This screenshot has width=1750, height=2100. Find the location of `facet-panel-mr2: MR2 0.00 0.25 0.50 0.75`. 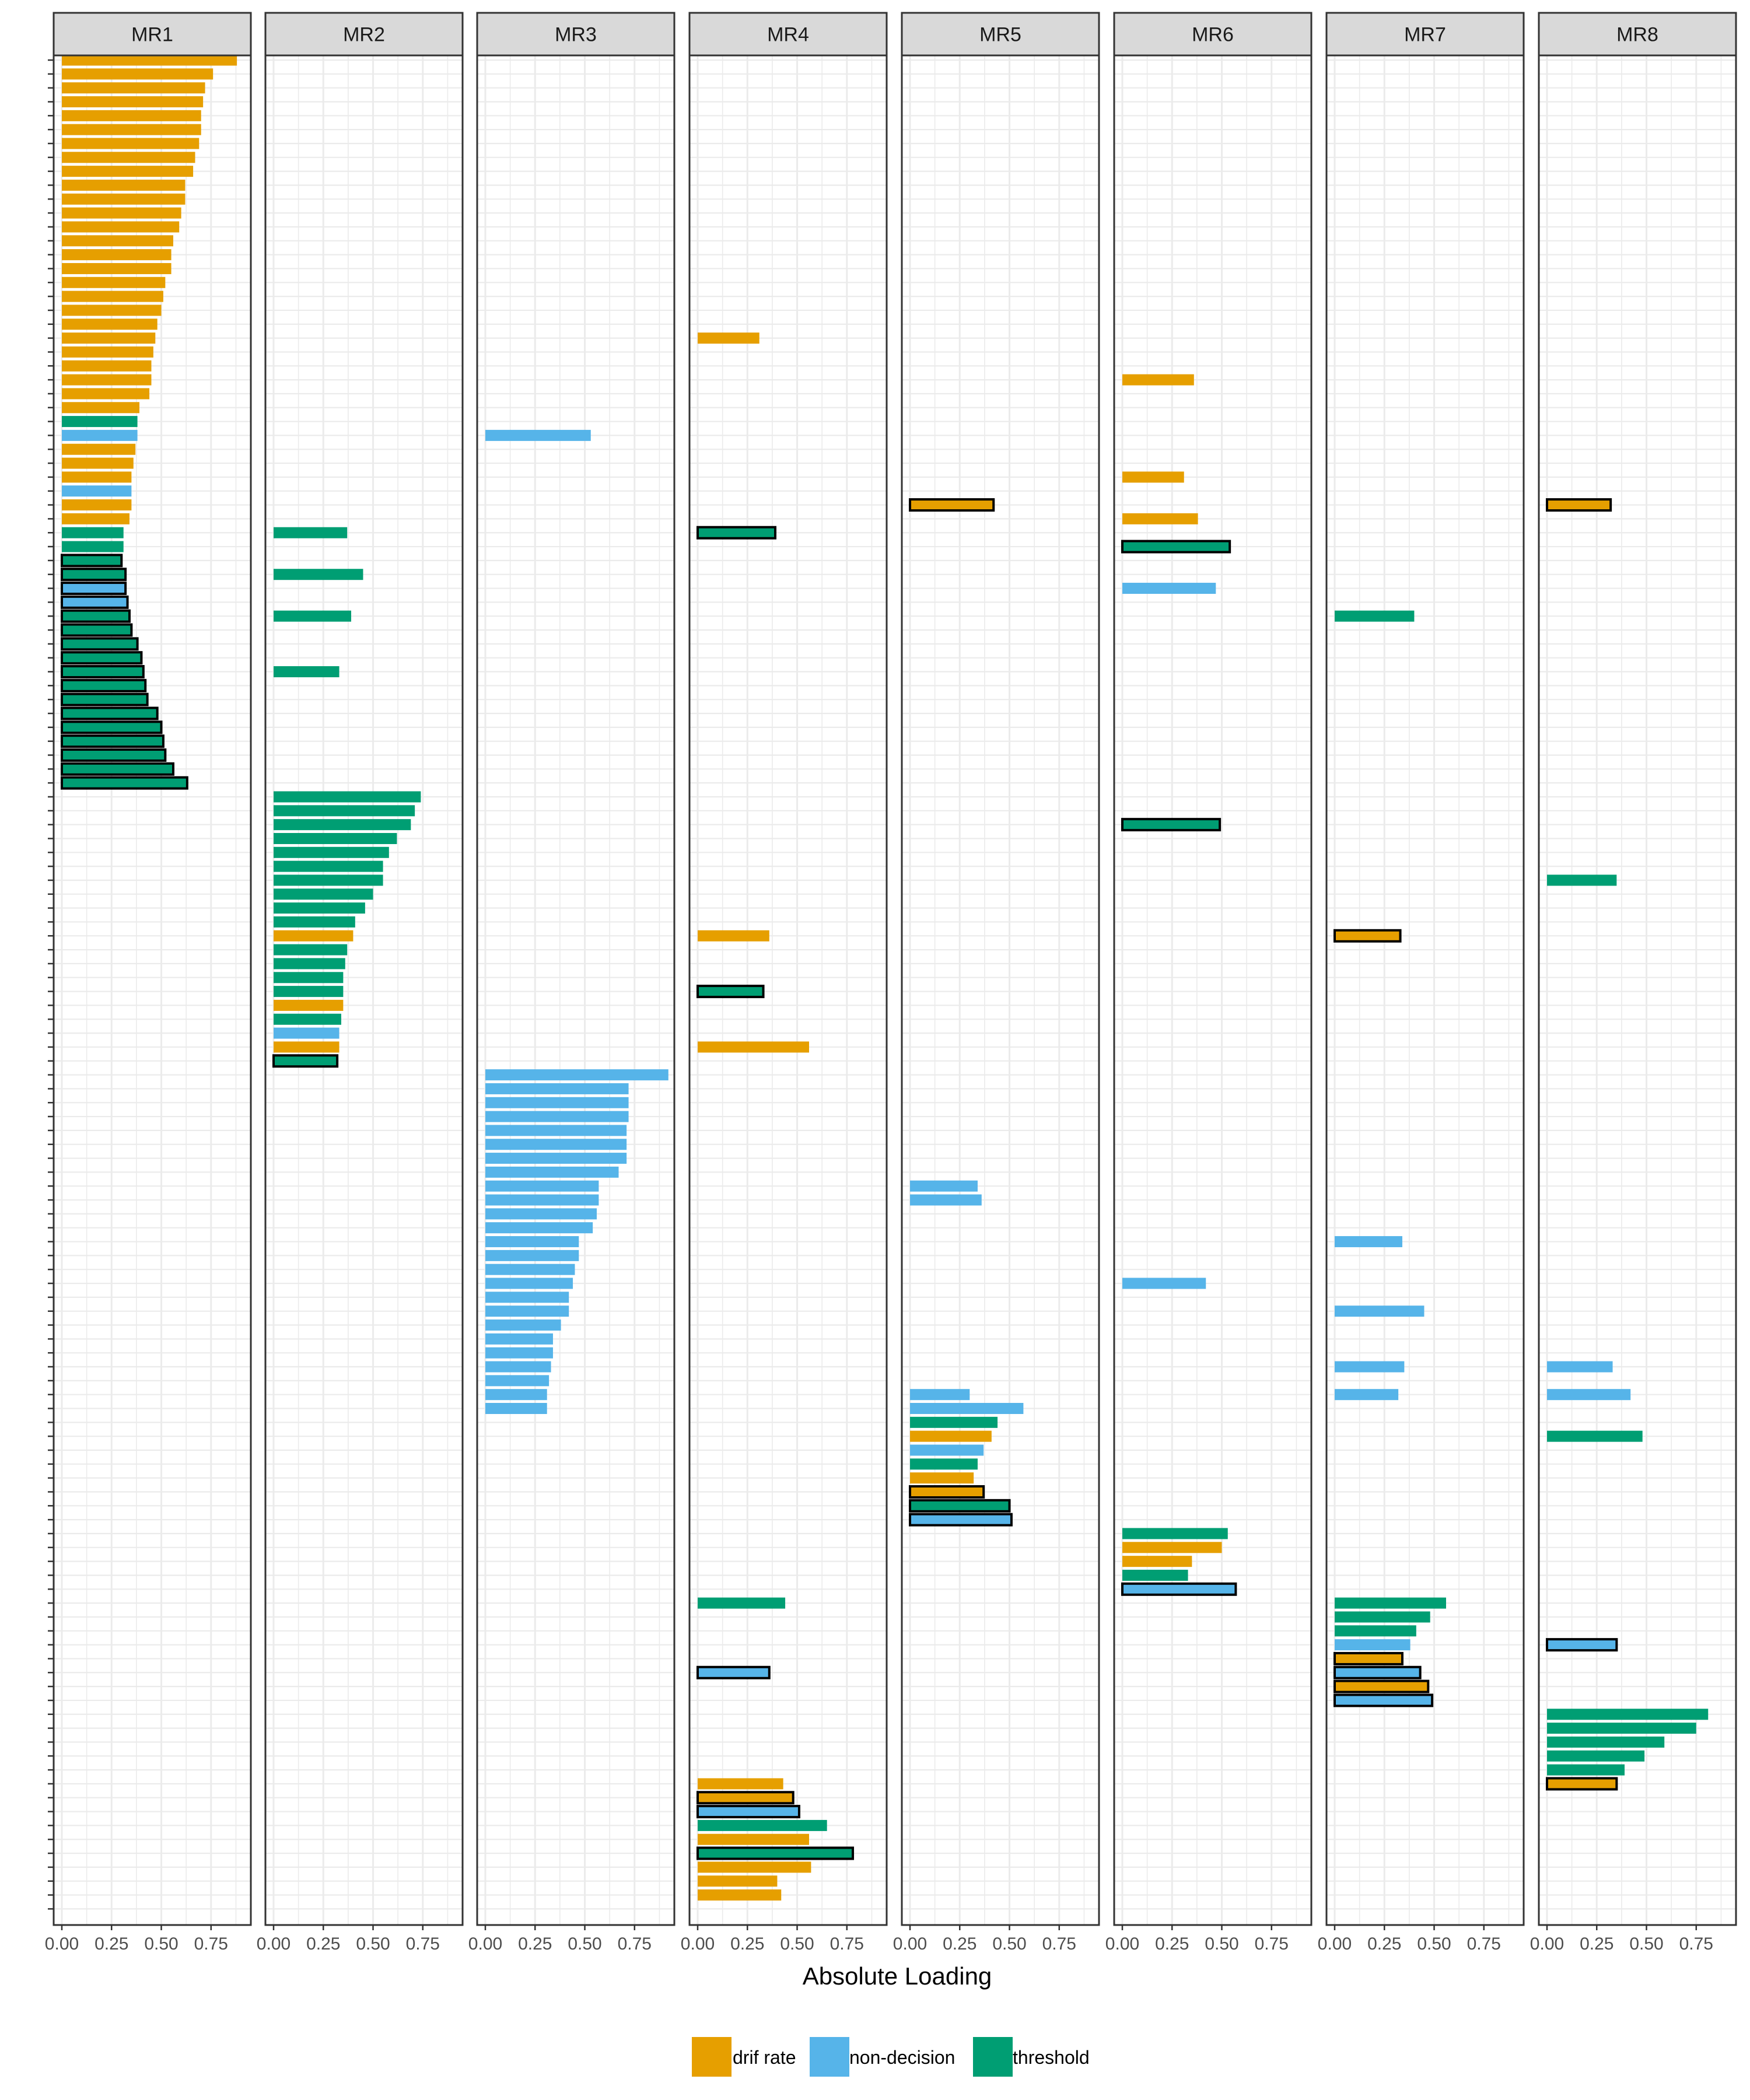

facet-panel-mr2: MR2 0.00 0.25 0.50 0.75 is located at coordinates (360, 983).